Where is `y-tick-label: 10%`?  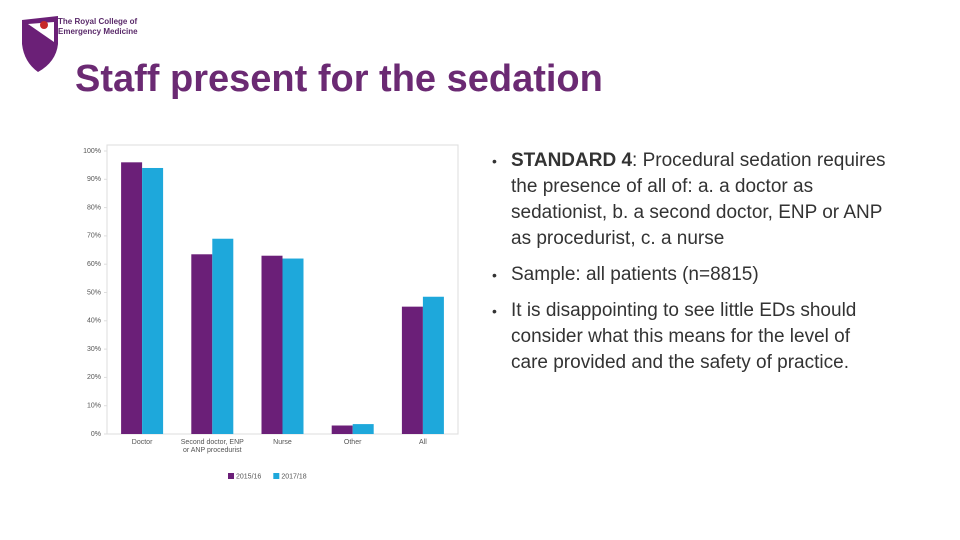 y-tick-label: 10% is located at coordinates (94, 406).